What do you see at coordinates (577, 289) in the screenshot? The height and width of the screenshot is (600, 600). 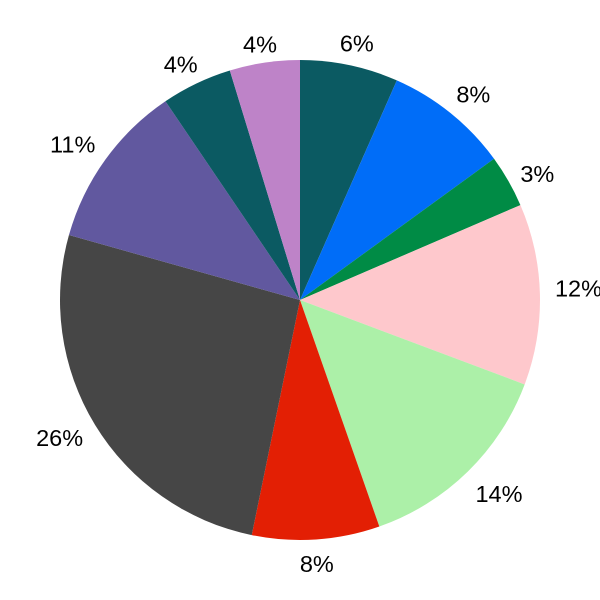 I see `svg-text: 12%` at bounding box center [577, 289].